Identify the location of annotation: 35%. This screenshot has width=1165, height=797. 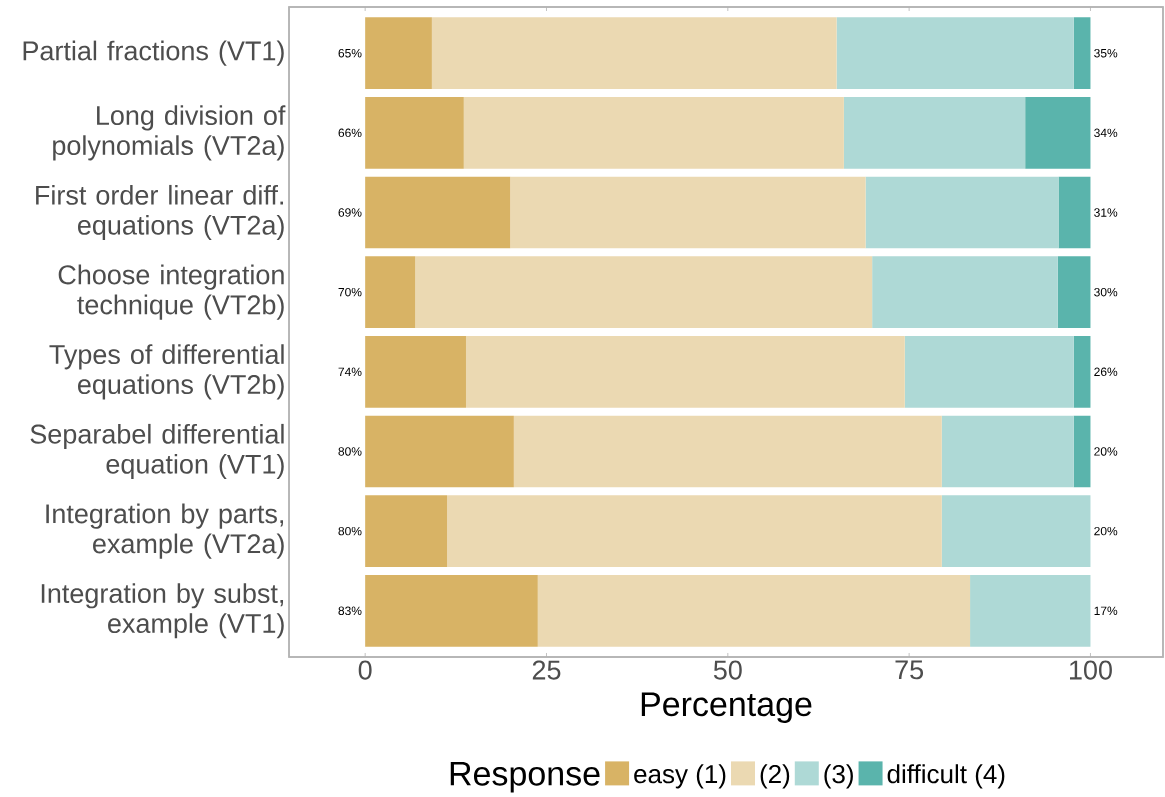
(1106, 53).